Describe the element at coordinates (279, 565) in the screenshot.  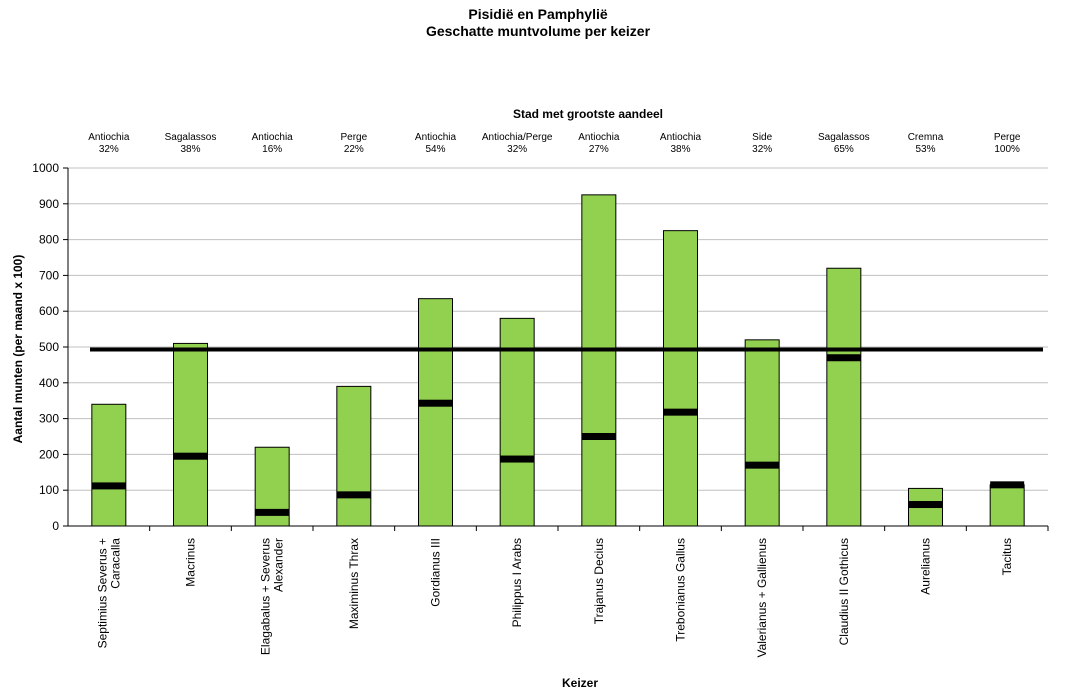
I see `x-category-label: Alexander` at that location.